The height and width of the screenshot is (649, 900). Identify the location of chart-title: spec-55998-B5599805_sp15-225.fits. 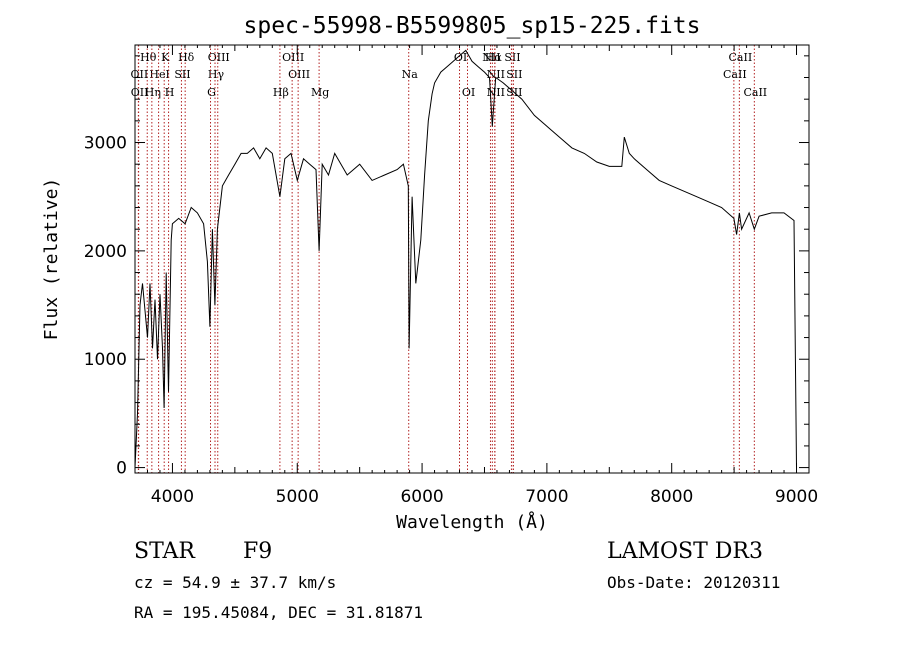
(472, 26).